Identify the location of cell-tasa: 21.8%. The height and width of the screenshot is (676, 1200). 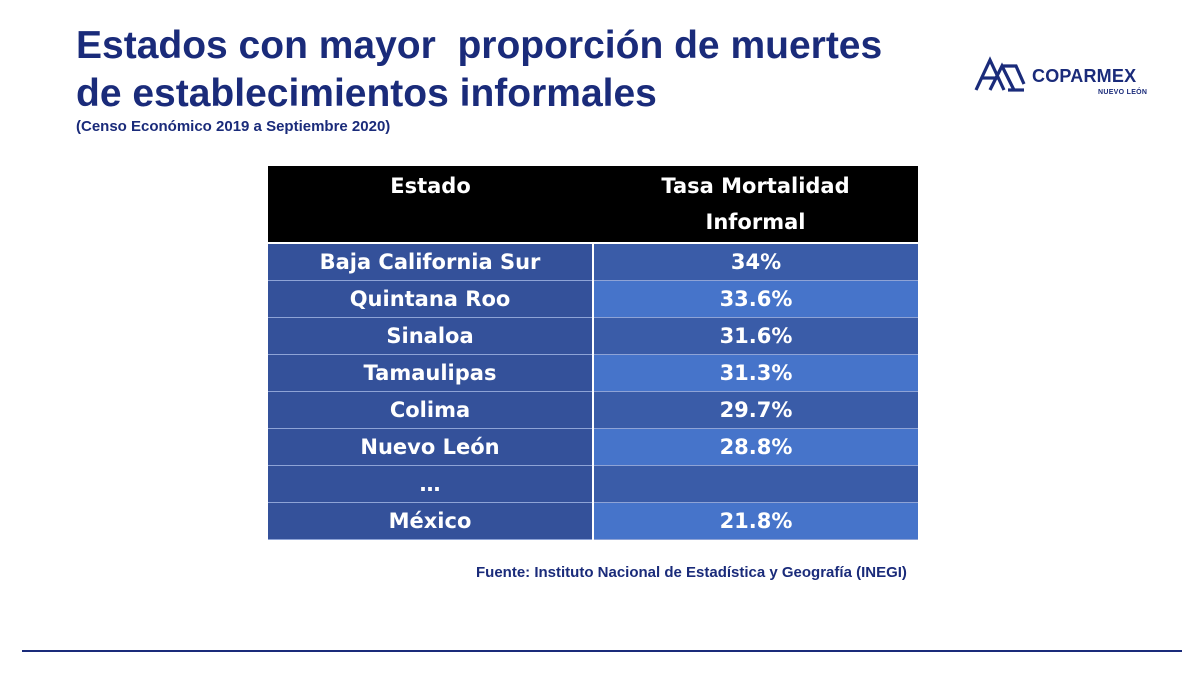
(755, 521).